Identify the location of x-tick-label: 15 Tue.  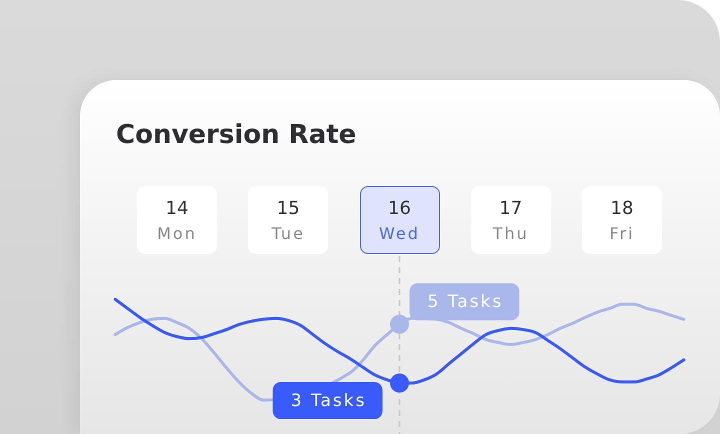
(288, 221).